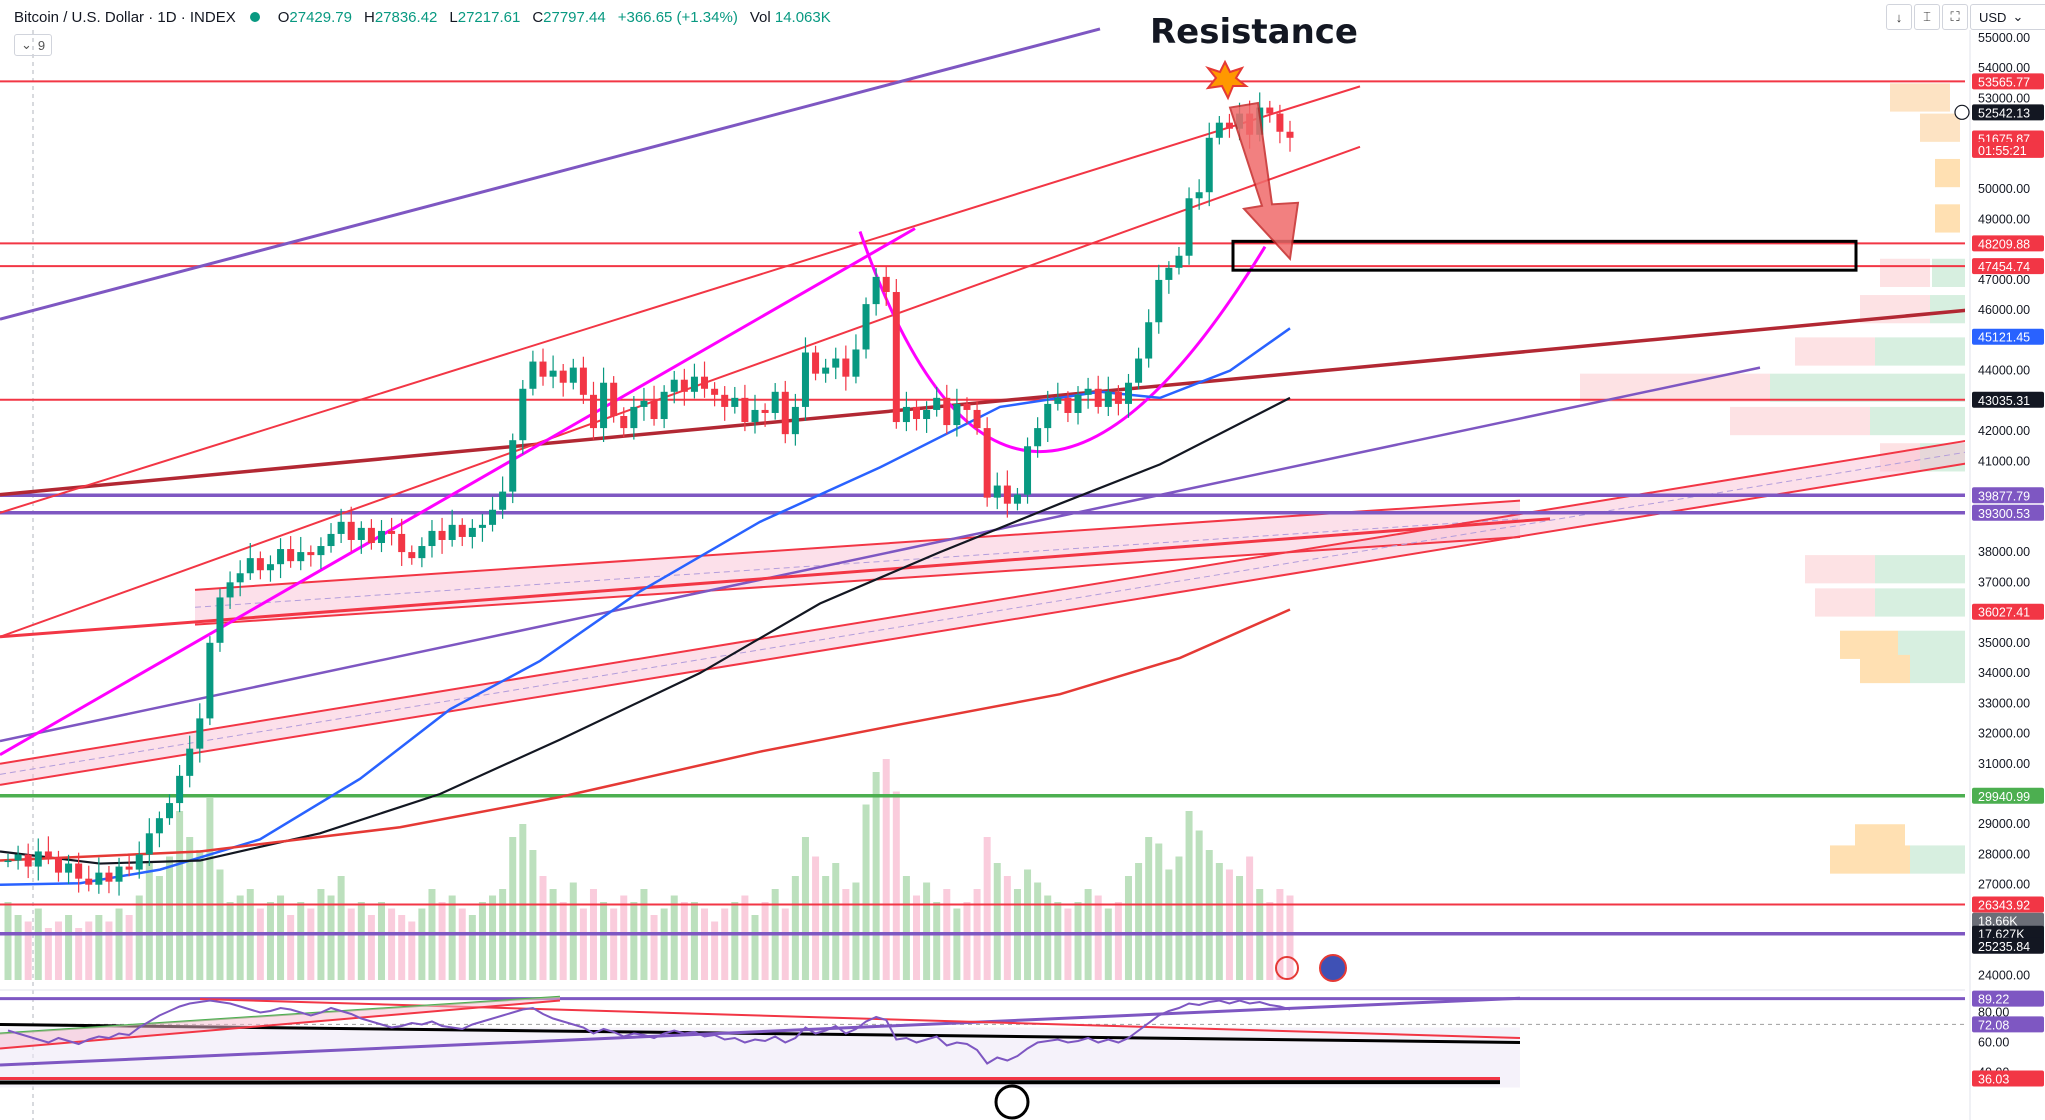 Image resolution: width=2045 pixels, height=1120 pixels. What do you see at coordinates (2004, 401) in the screenshot?
I see `price-tag-label: 43035.31` at bounding box center [2004, 401].